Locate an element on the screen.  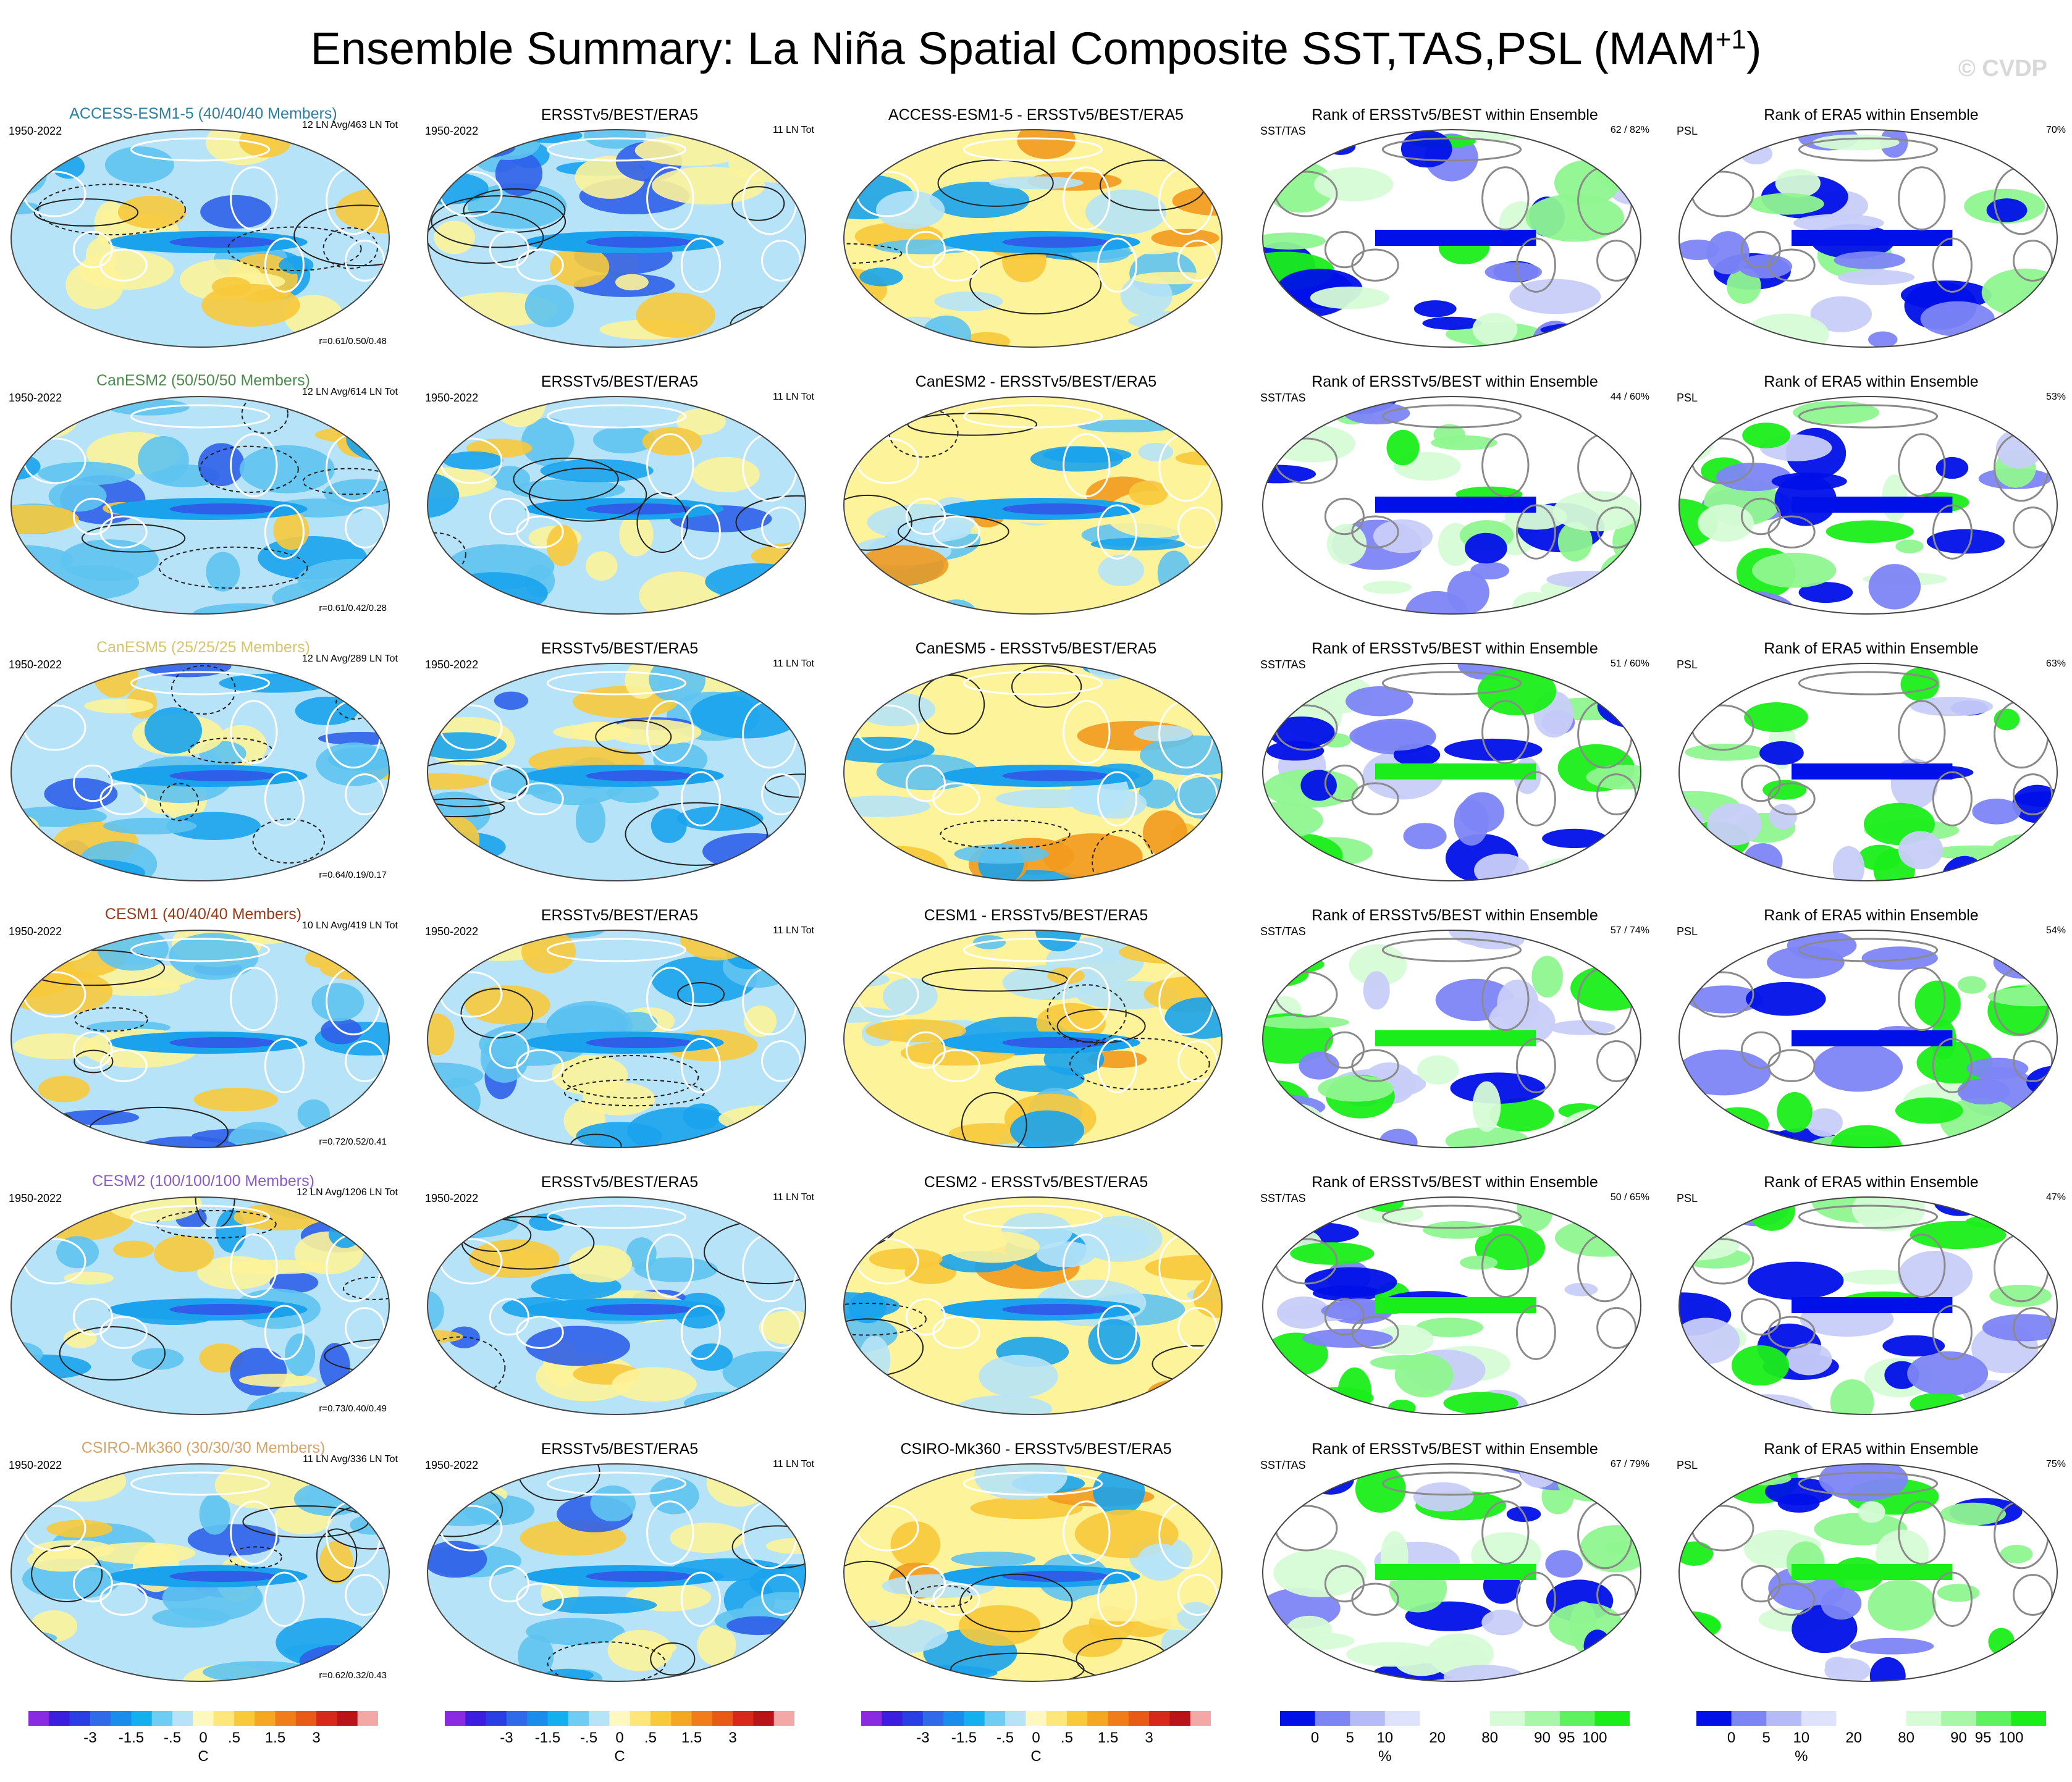
model-title: ACCESS-ESM1-5 (40/40/40 Members) is located at coordinates (203, 113).